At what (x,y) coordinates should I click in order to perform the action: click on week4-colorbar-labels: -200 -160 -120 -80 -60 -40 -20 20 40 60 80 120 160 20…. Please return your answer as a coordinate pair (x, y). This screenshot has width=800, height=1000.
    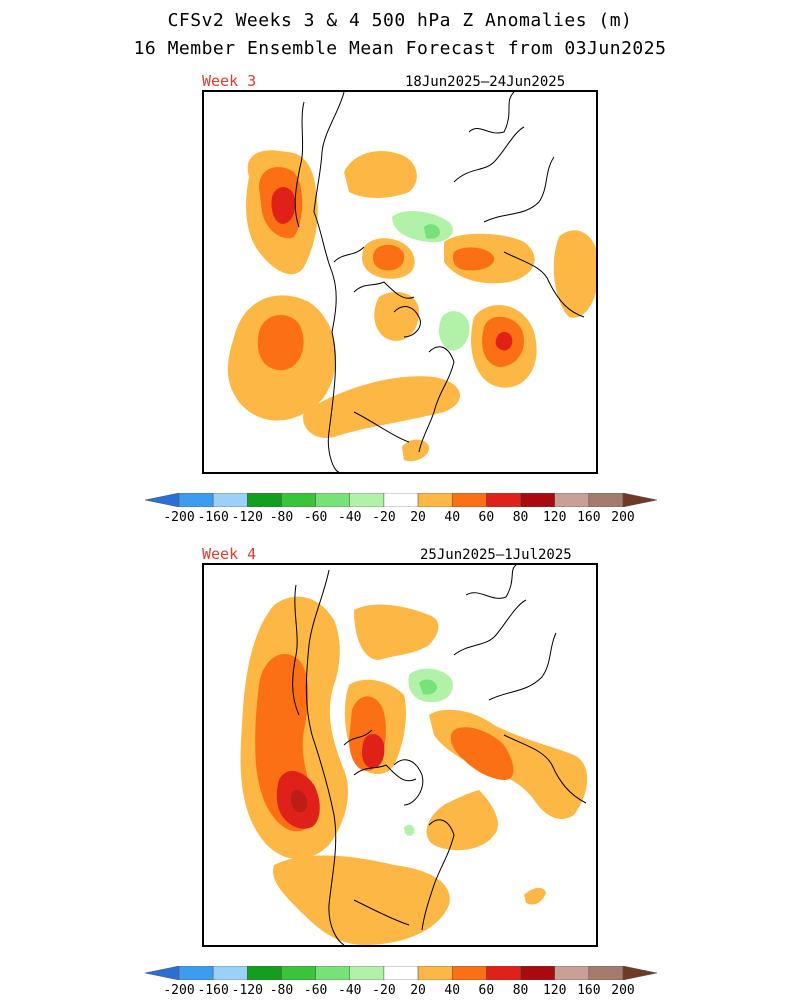
    Looking at the image, I should click on (401, 991).